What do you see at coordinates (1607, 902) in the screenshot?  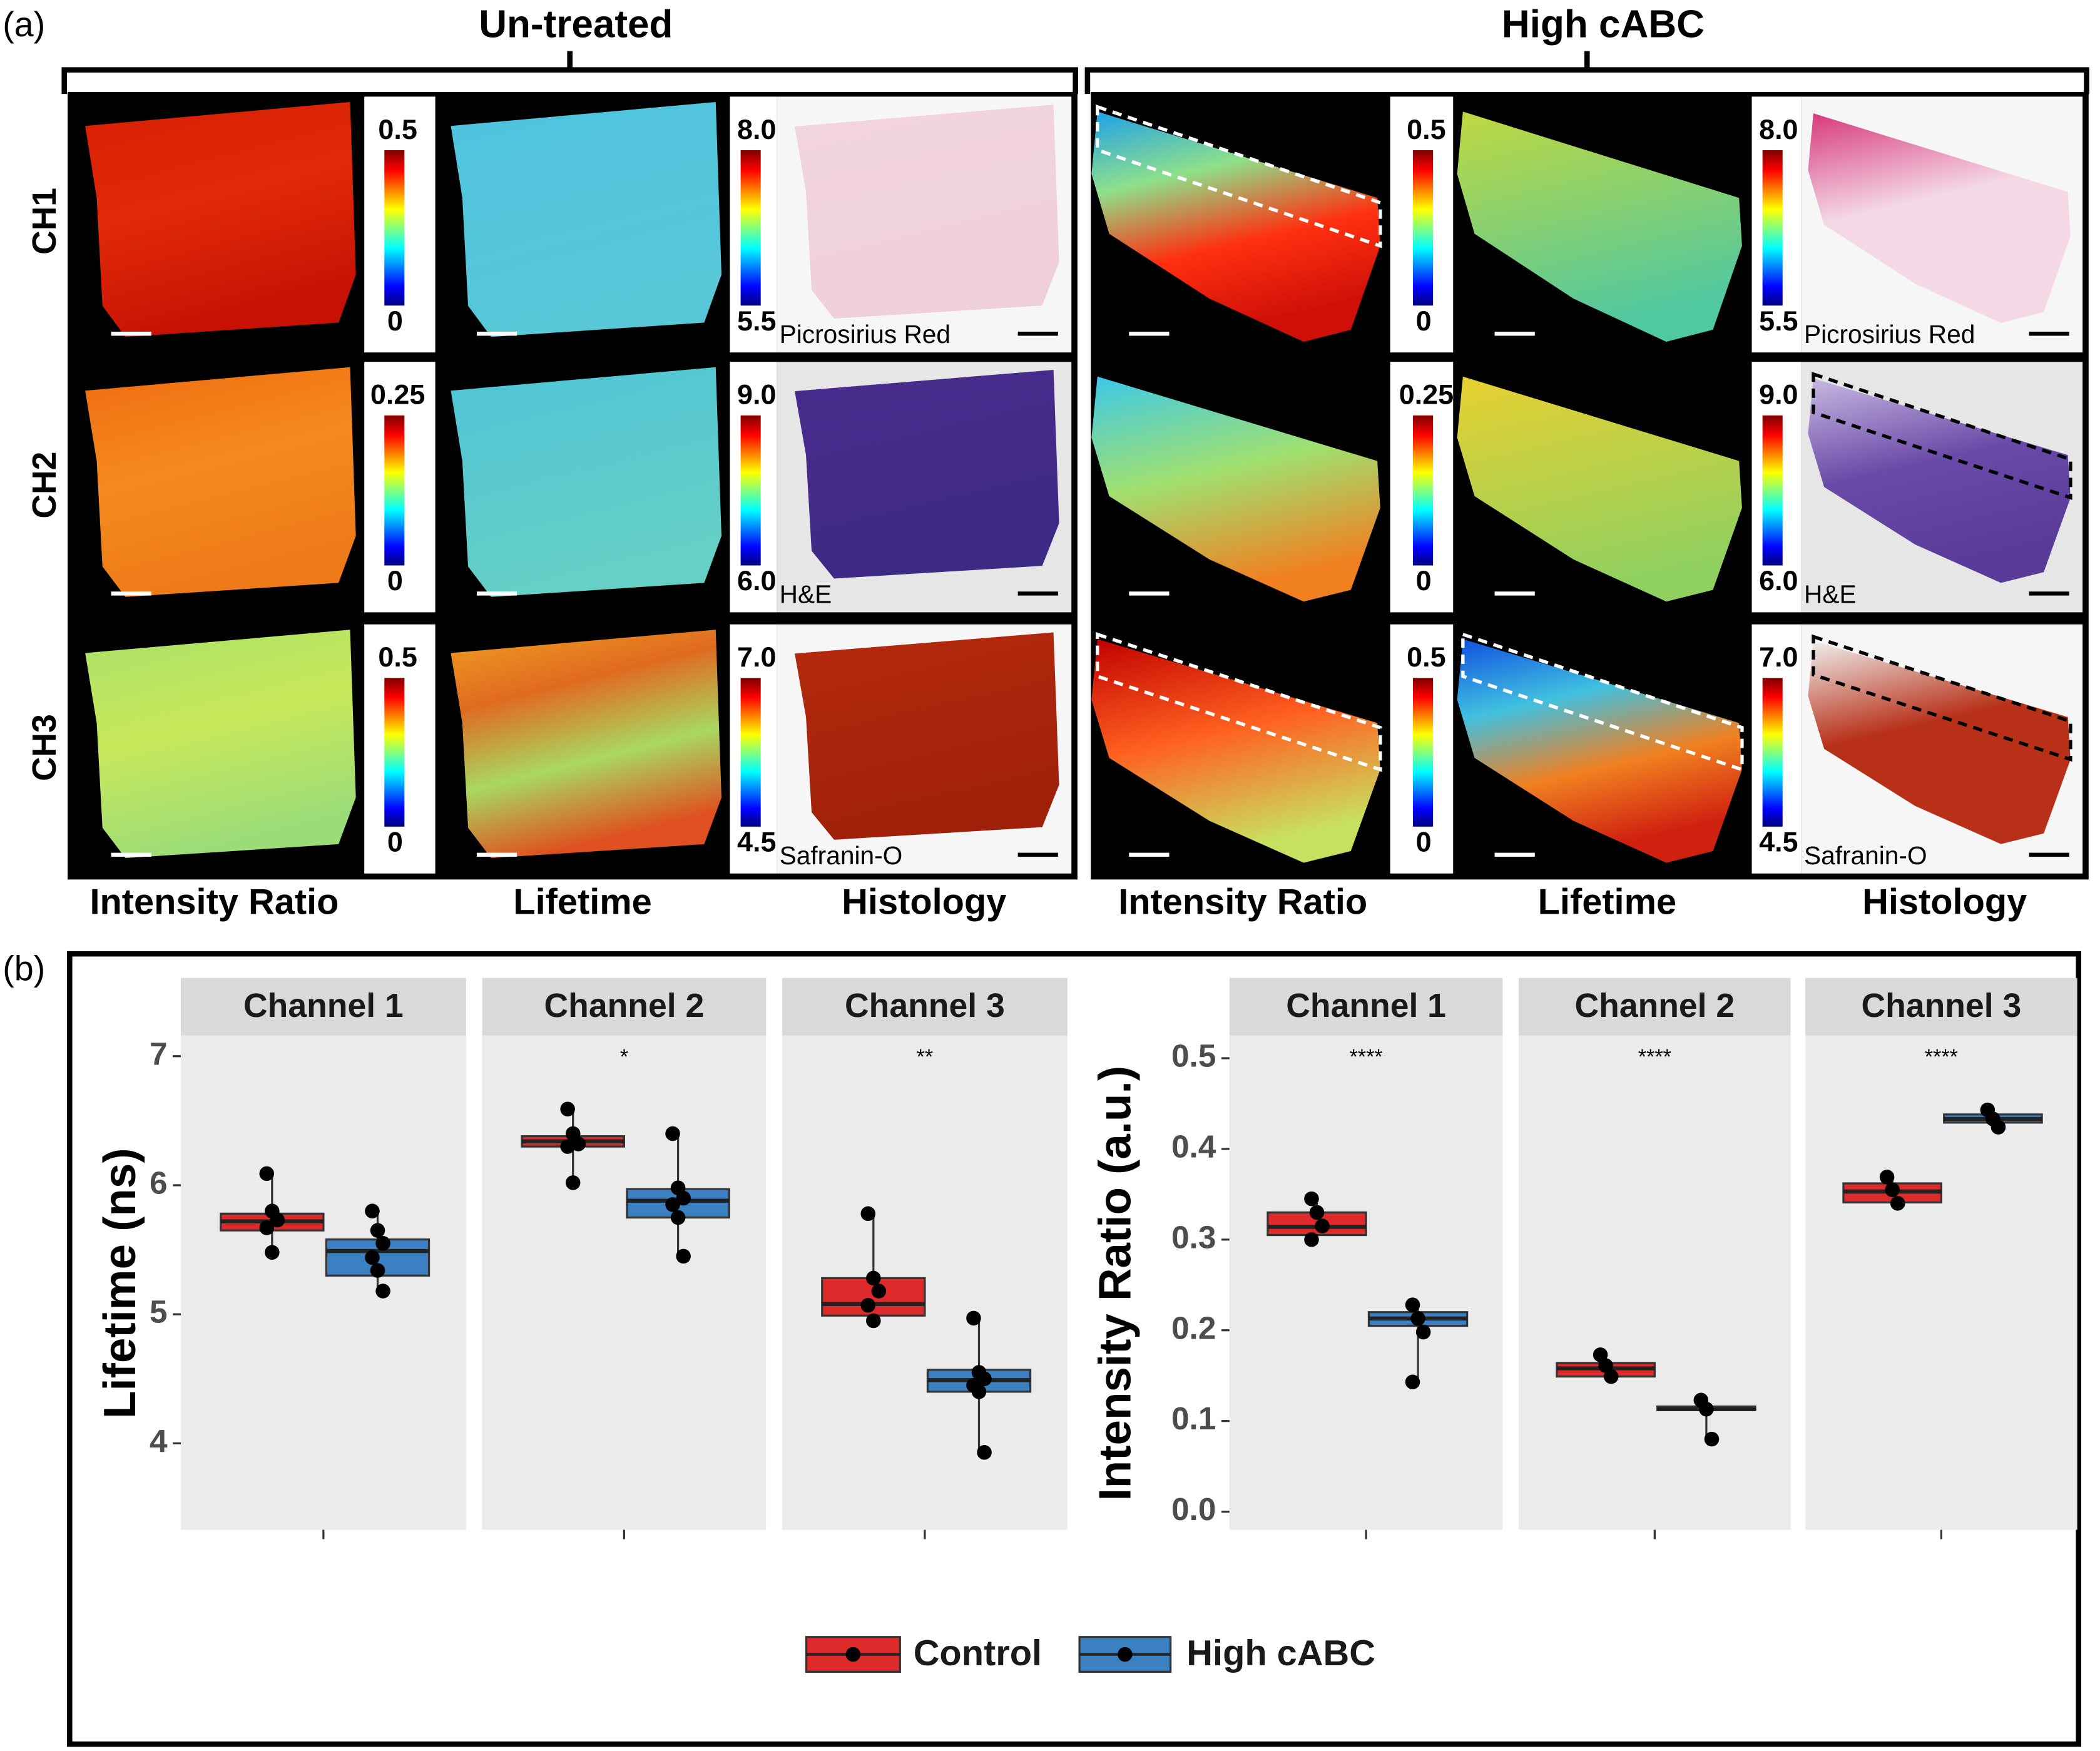 I see `column-label: Lifetime` at bounding box center [1607, 902].